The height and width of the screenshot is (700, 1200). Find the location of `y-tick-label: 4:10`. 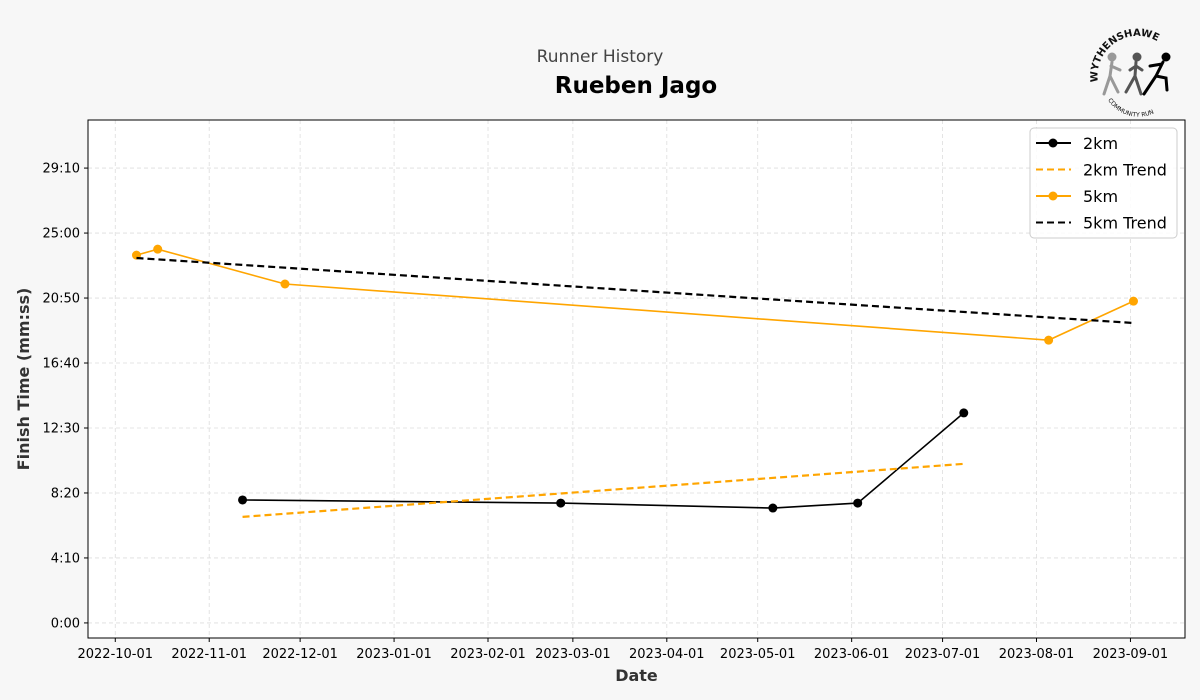

y-tick-label: 4:10 is located at coordinates (65, 558).